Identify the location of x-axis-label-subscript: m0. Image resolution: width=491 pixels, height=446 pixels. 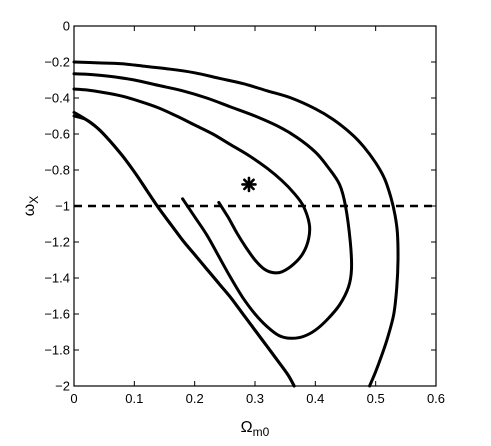
(261, 432).